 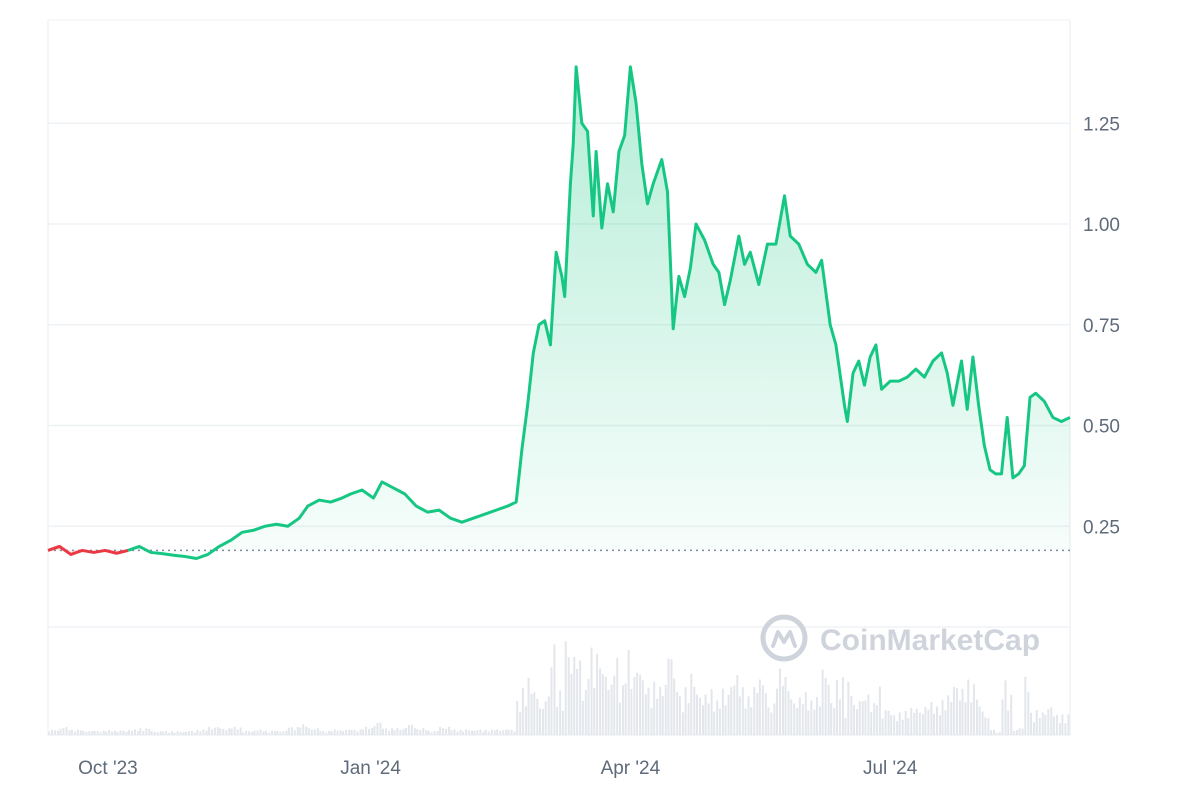 What do you see at coordinates (1101, 225) in the screenshot?
I see `y-tick-label: 1.00` at bounding box center [1101, 225].